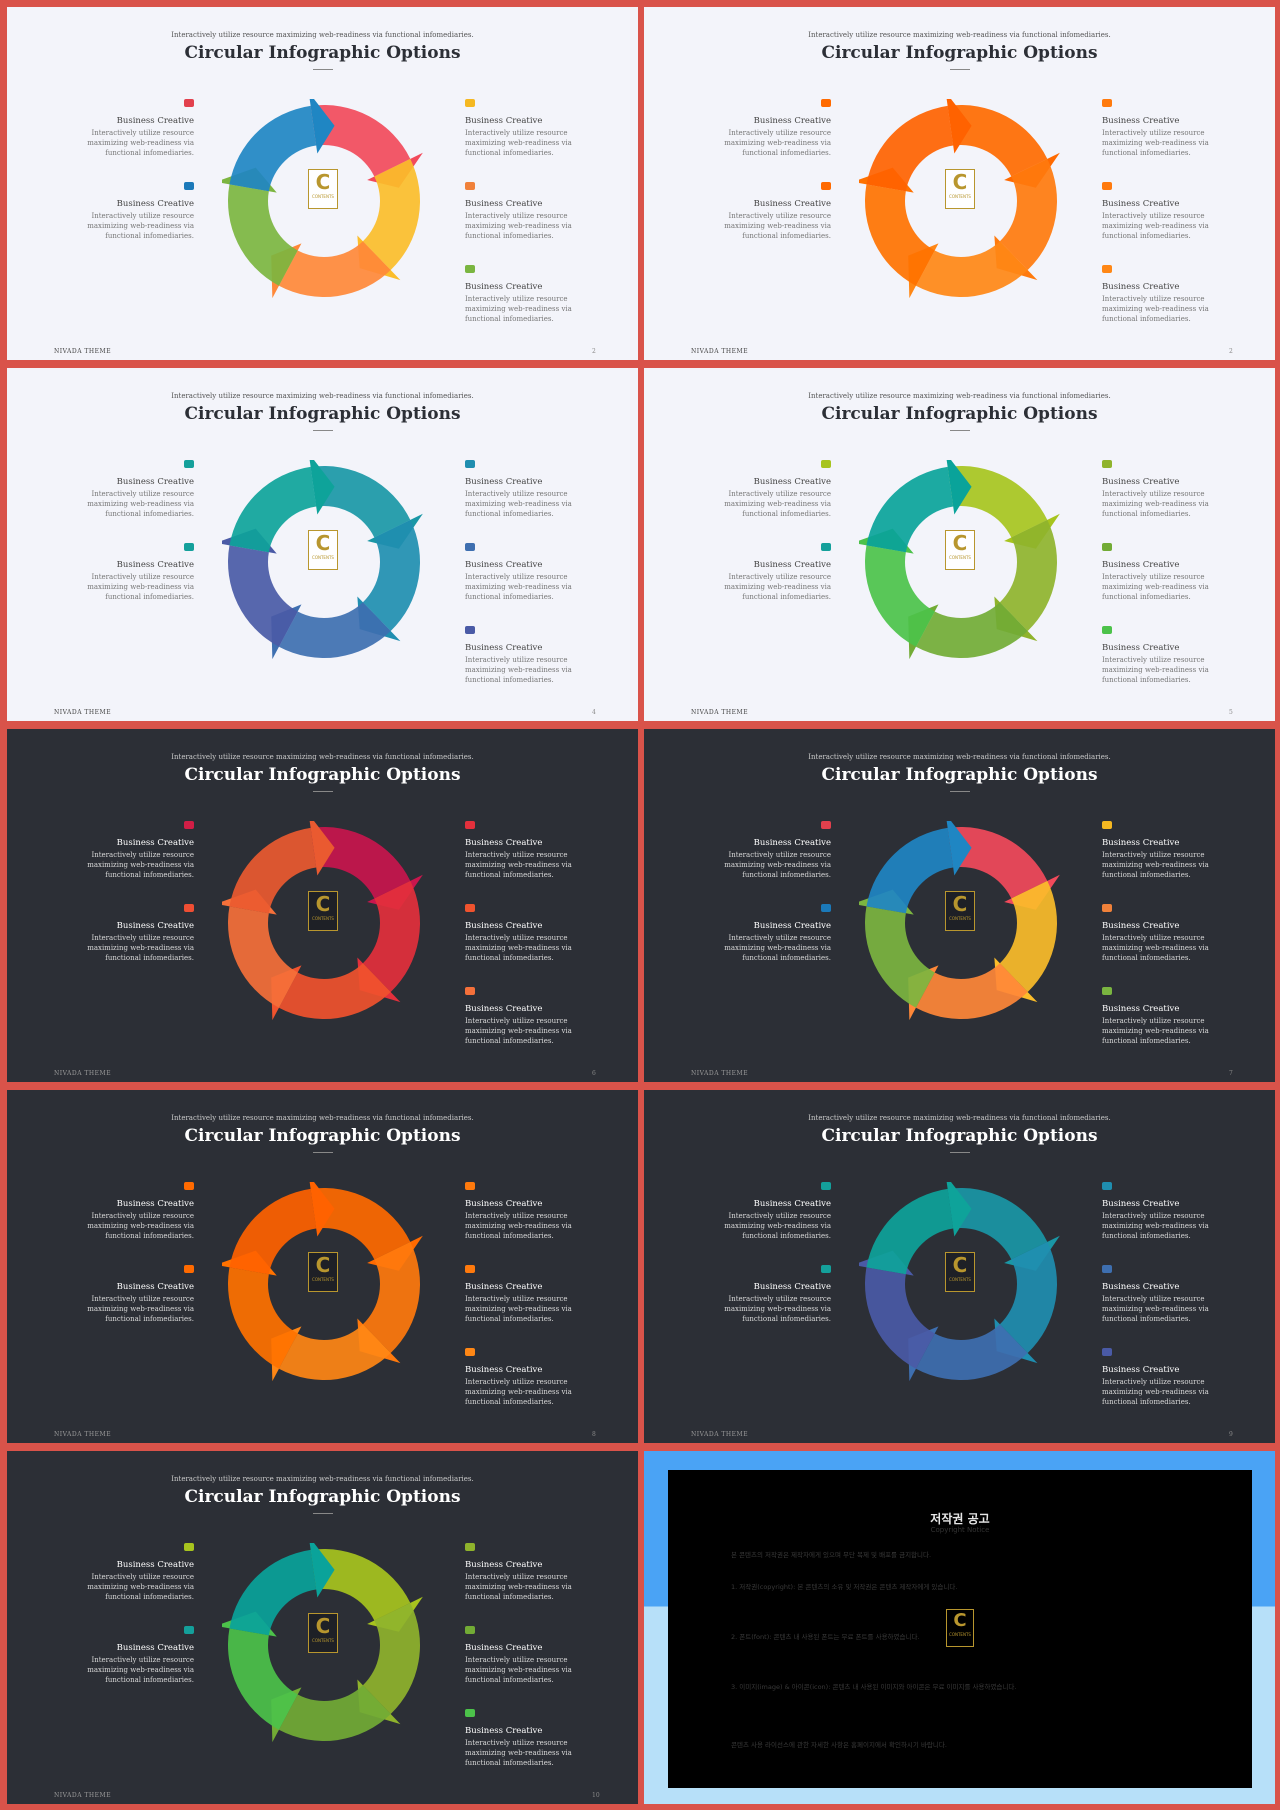 This screenshot has height=1810, width=1280. I want to click on title-underline, so click(960, 69).